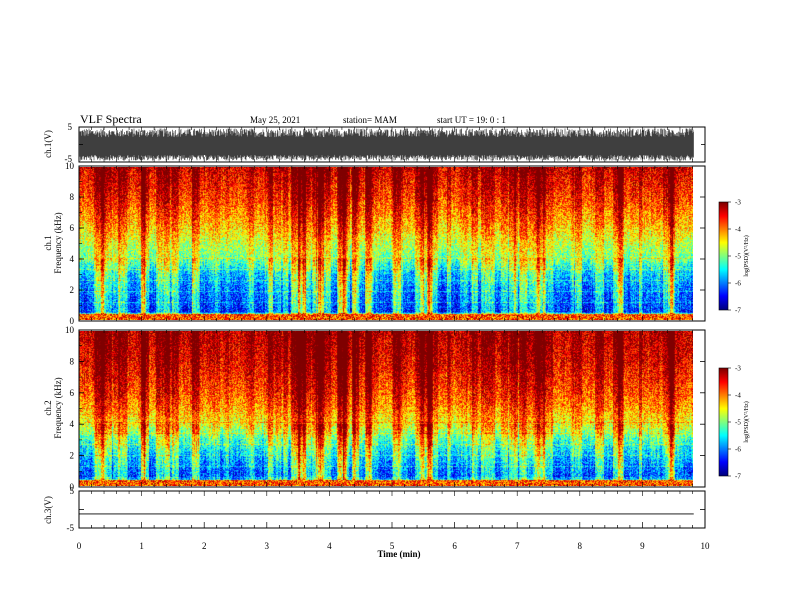 The image size is (792, 612). I want to click on time-tick-label: 9, so click(642, 546).